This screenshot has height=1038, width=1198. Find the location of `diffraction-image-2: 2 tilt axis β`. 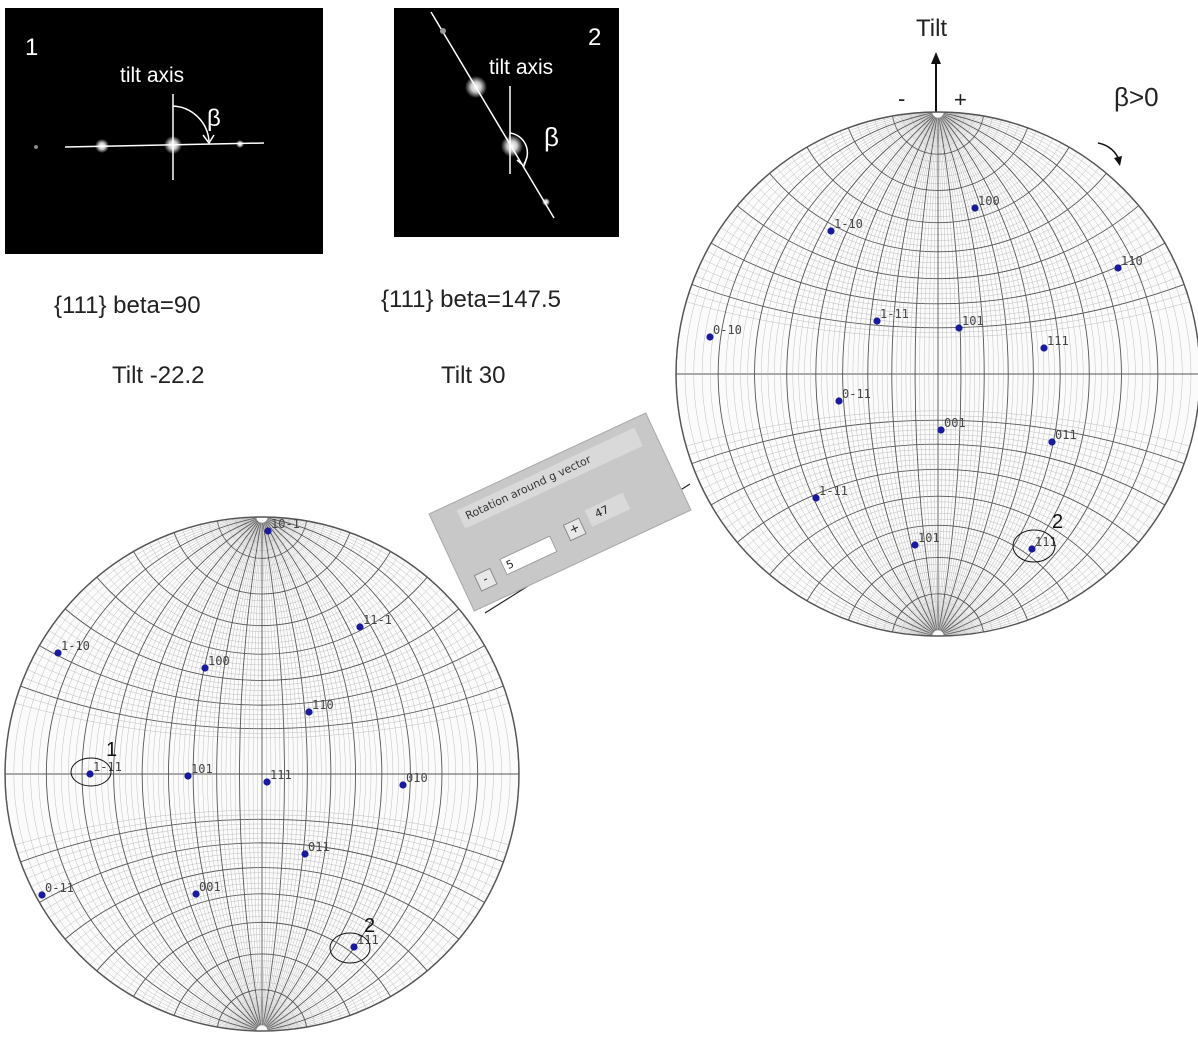

diffraction-image-2: 2 tilt axis β is located at coordinates (506, 122).